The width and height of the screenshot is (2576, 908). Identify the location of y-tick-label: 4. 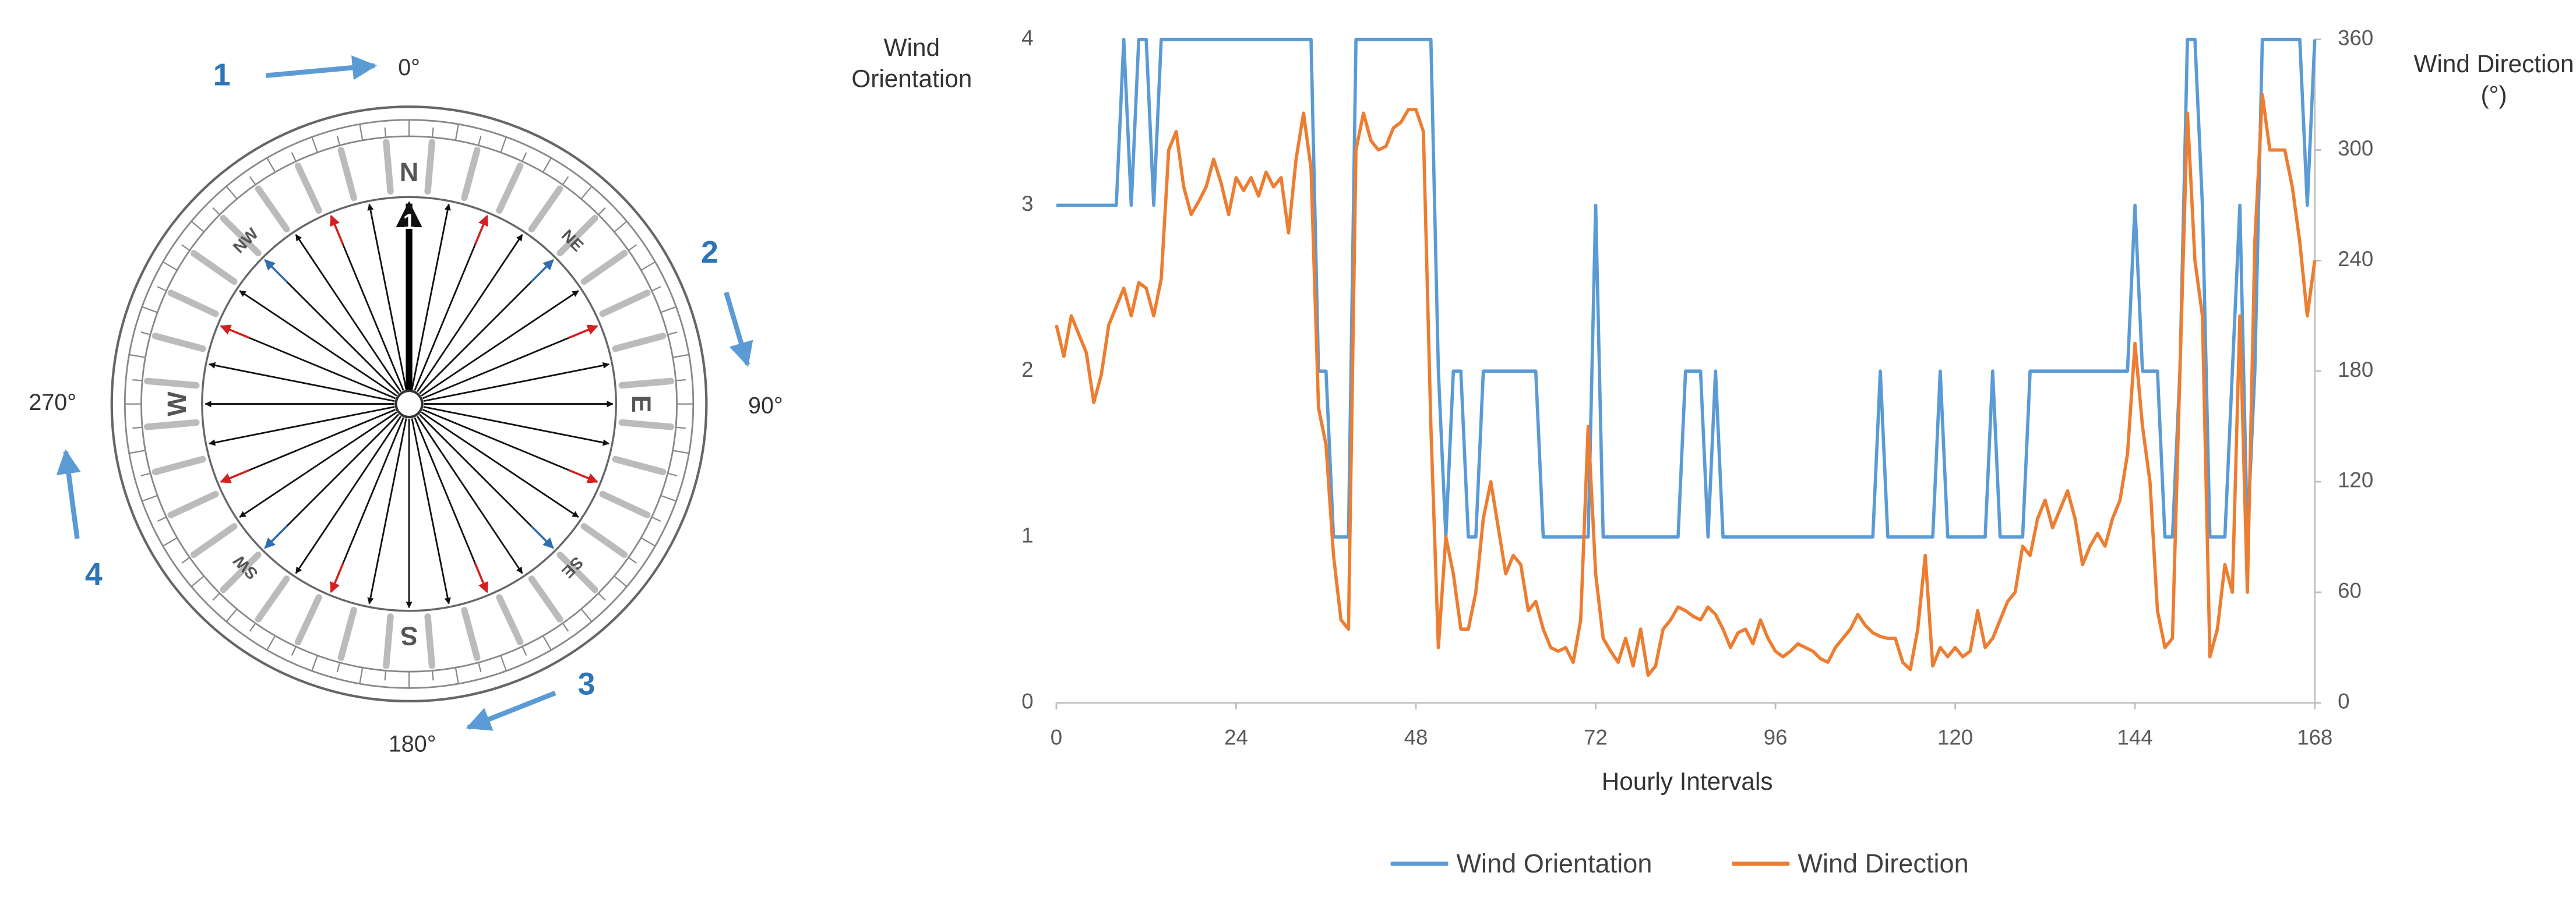
(1027, 38).